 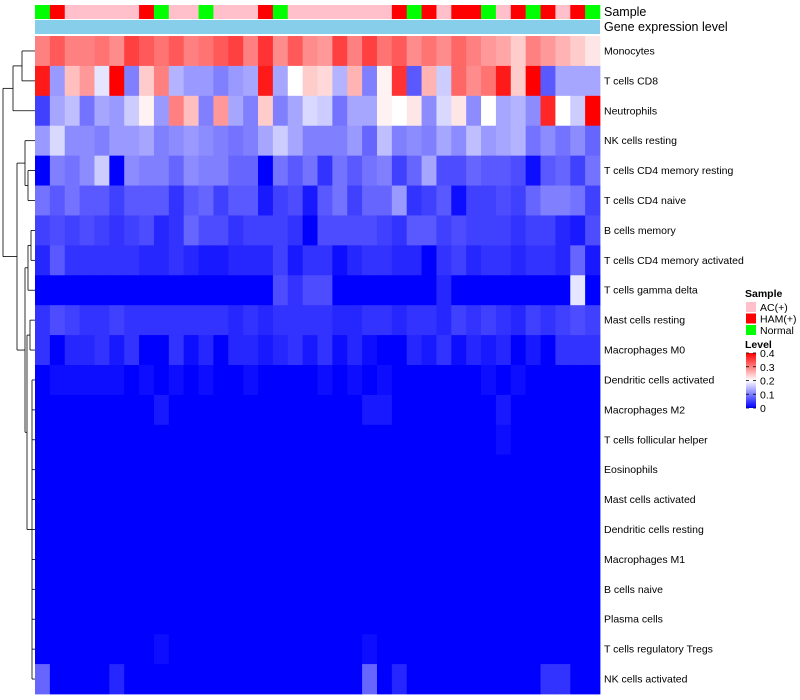 What do you see at coordinates (760, 377) in the screenshot?
I see `level-legend: Level 0.4 0.3 0.20.1 0` at bounding box center [760, 377].